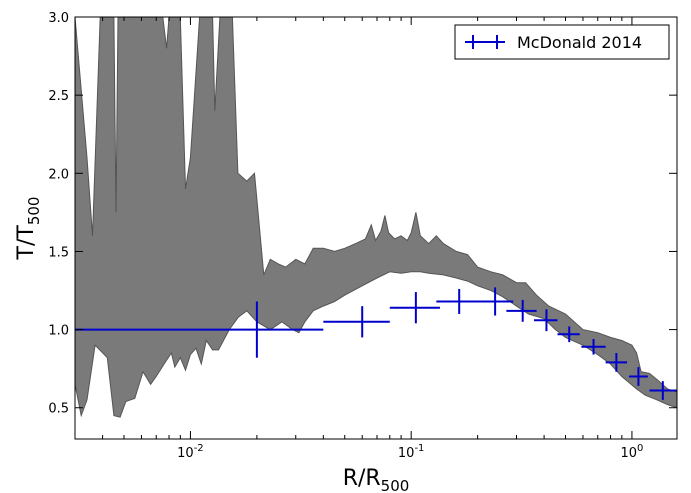 The width and height of the screenshot is (691, 493). I want to click on y-tick-label: 0.5, so click(58, 409).